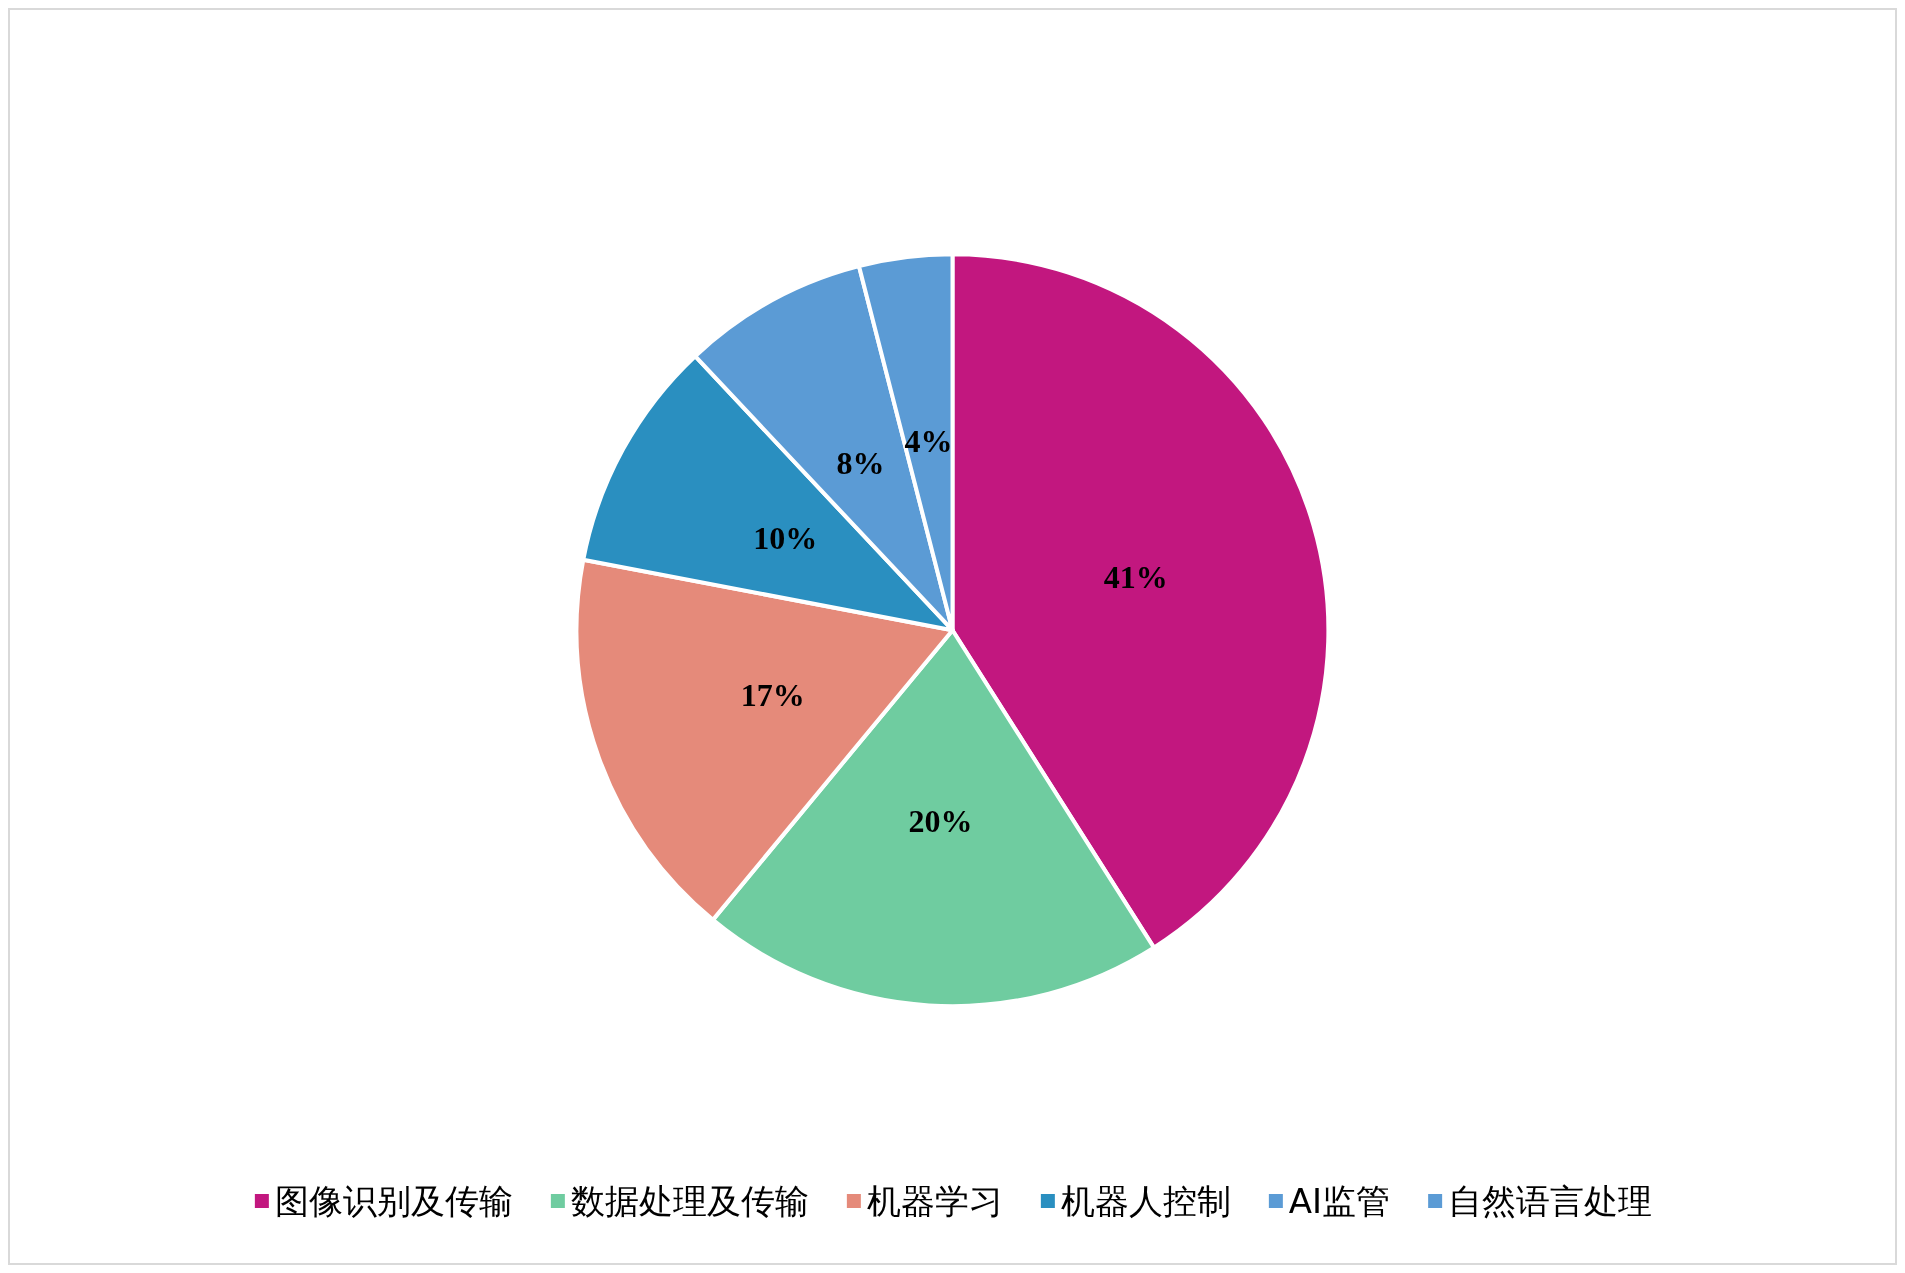  I want to click on legend-label: 自然语言处理, so click(1550, 1201).